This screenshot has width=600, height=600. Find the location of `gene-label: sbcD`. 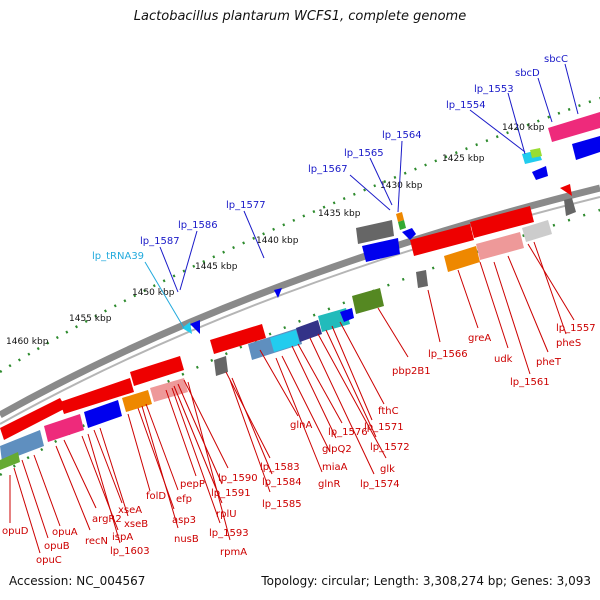

gene-label: sbcD is located at coordinates (527, 73).